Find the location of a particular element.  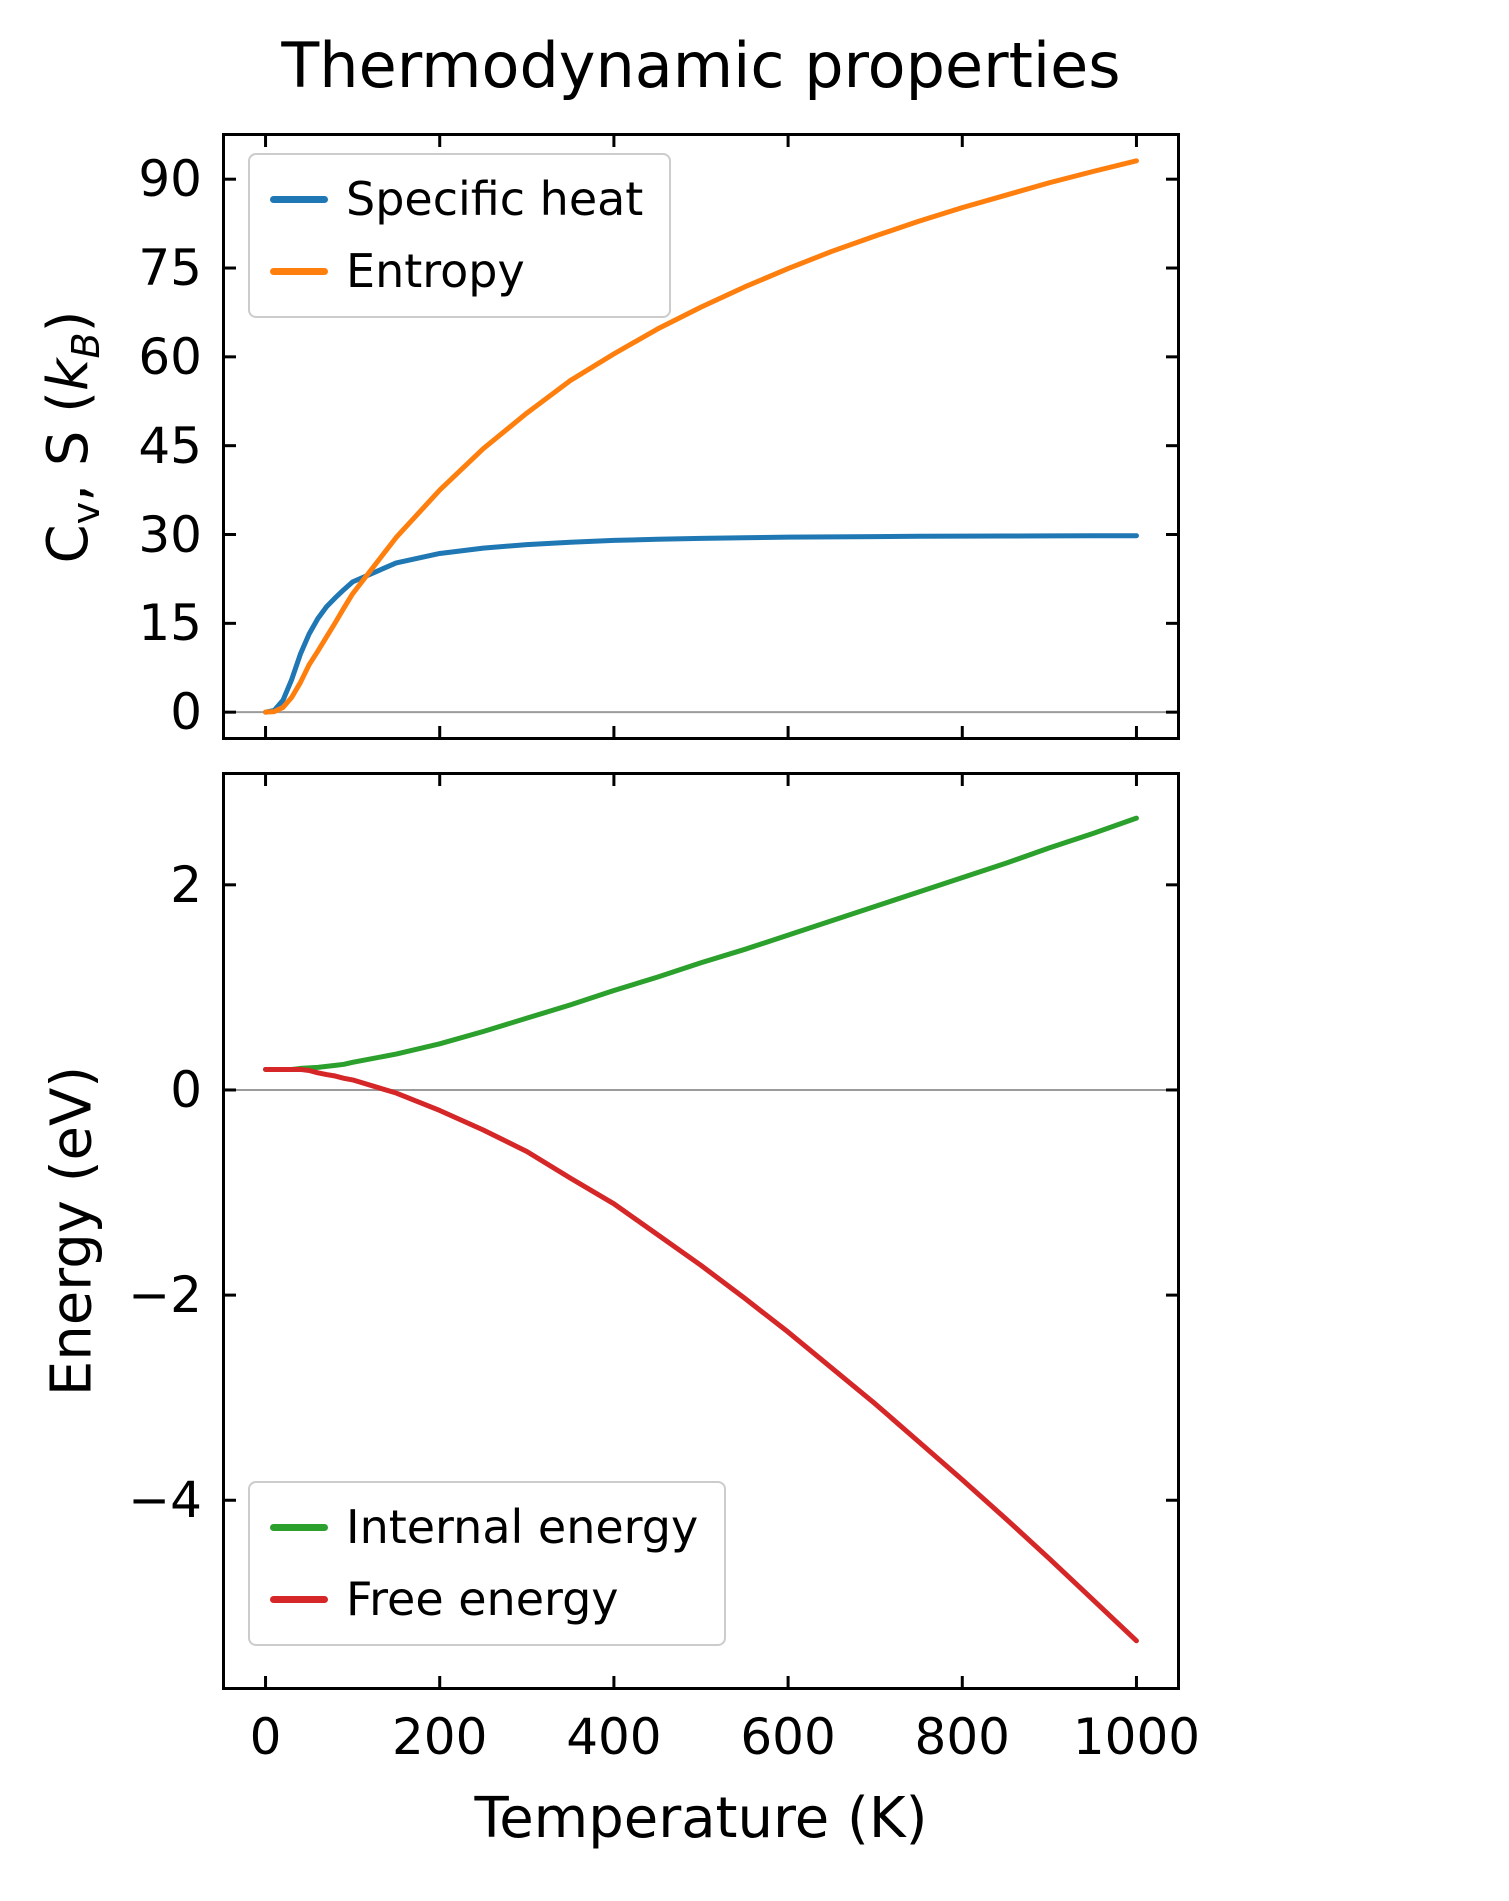

legend-item-entropy: Entropy is located at coordinates (456, 272).